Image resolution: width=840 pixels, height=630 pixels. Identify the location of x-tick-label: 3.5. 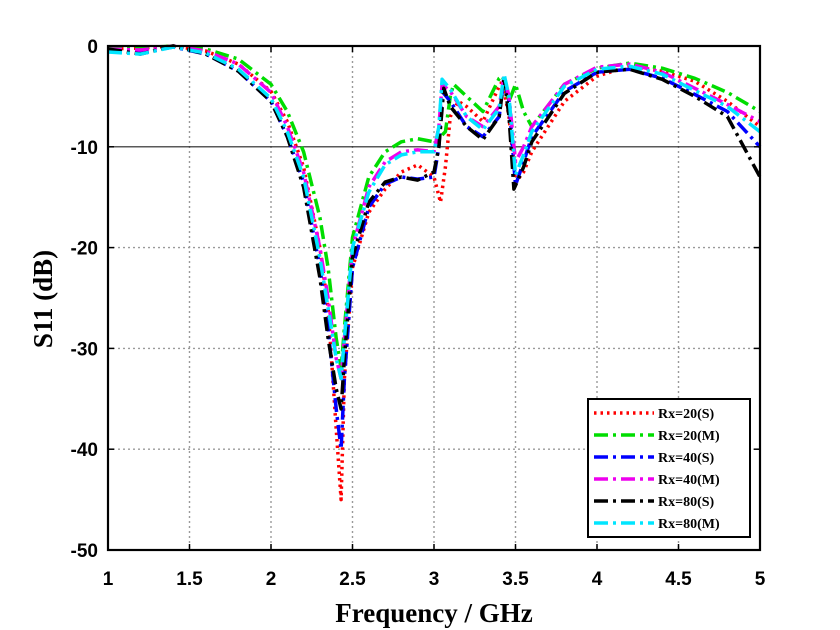
(515, 579).